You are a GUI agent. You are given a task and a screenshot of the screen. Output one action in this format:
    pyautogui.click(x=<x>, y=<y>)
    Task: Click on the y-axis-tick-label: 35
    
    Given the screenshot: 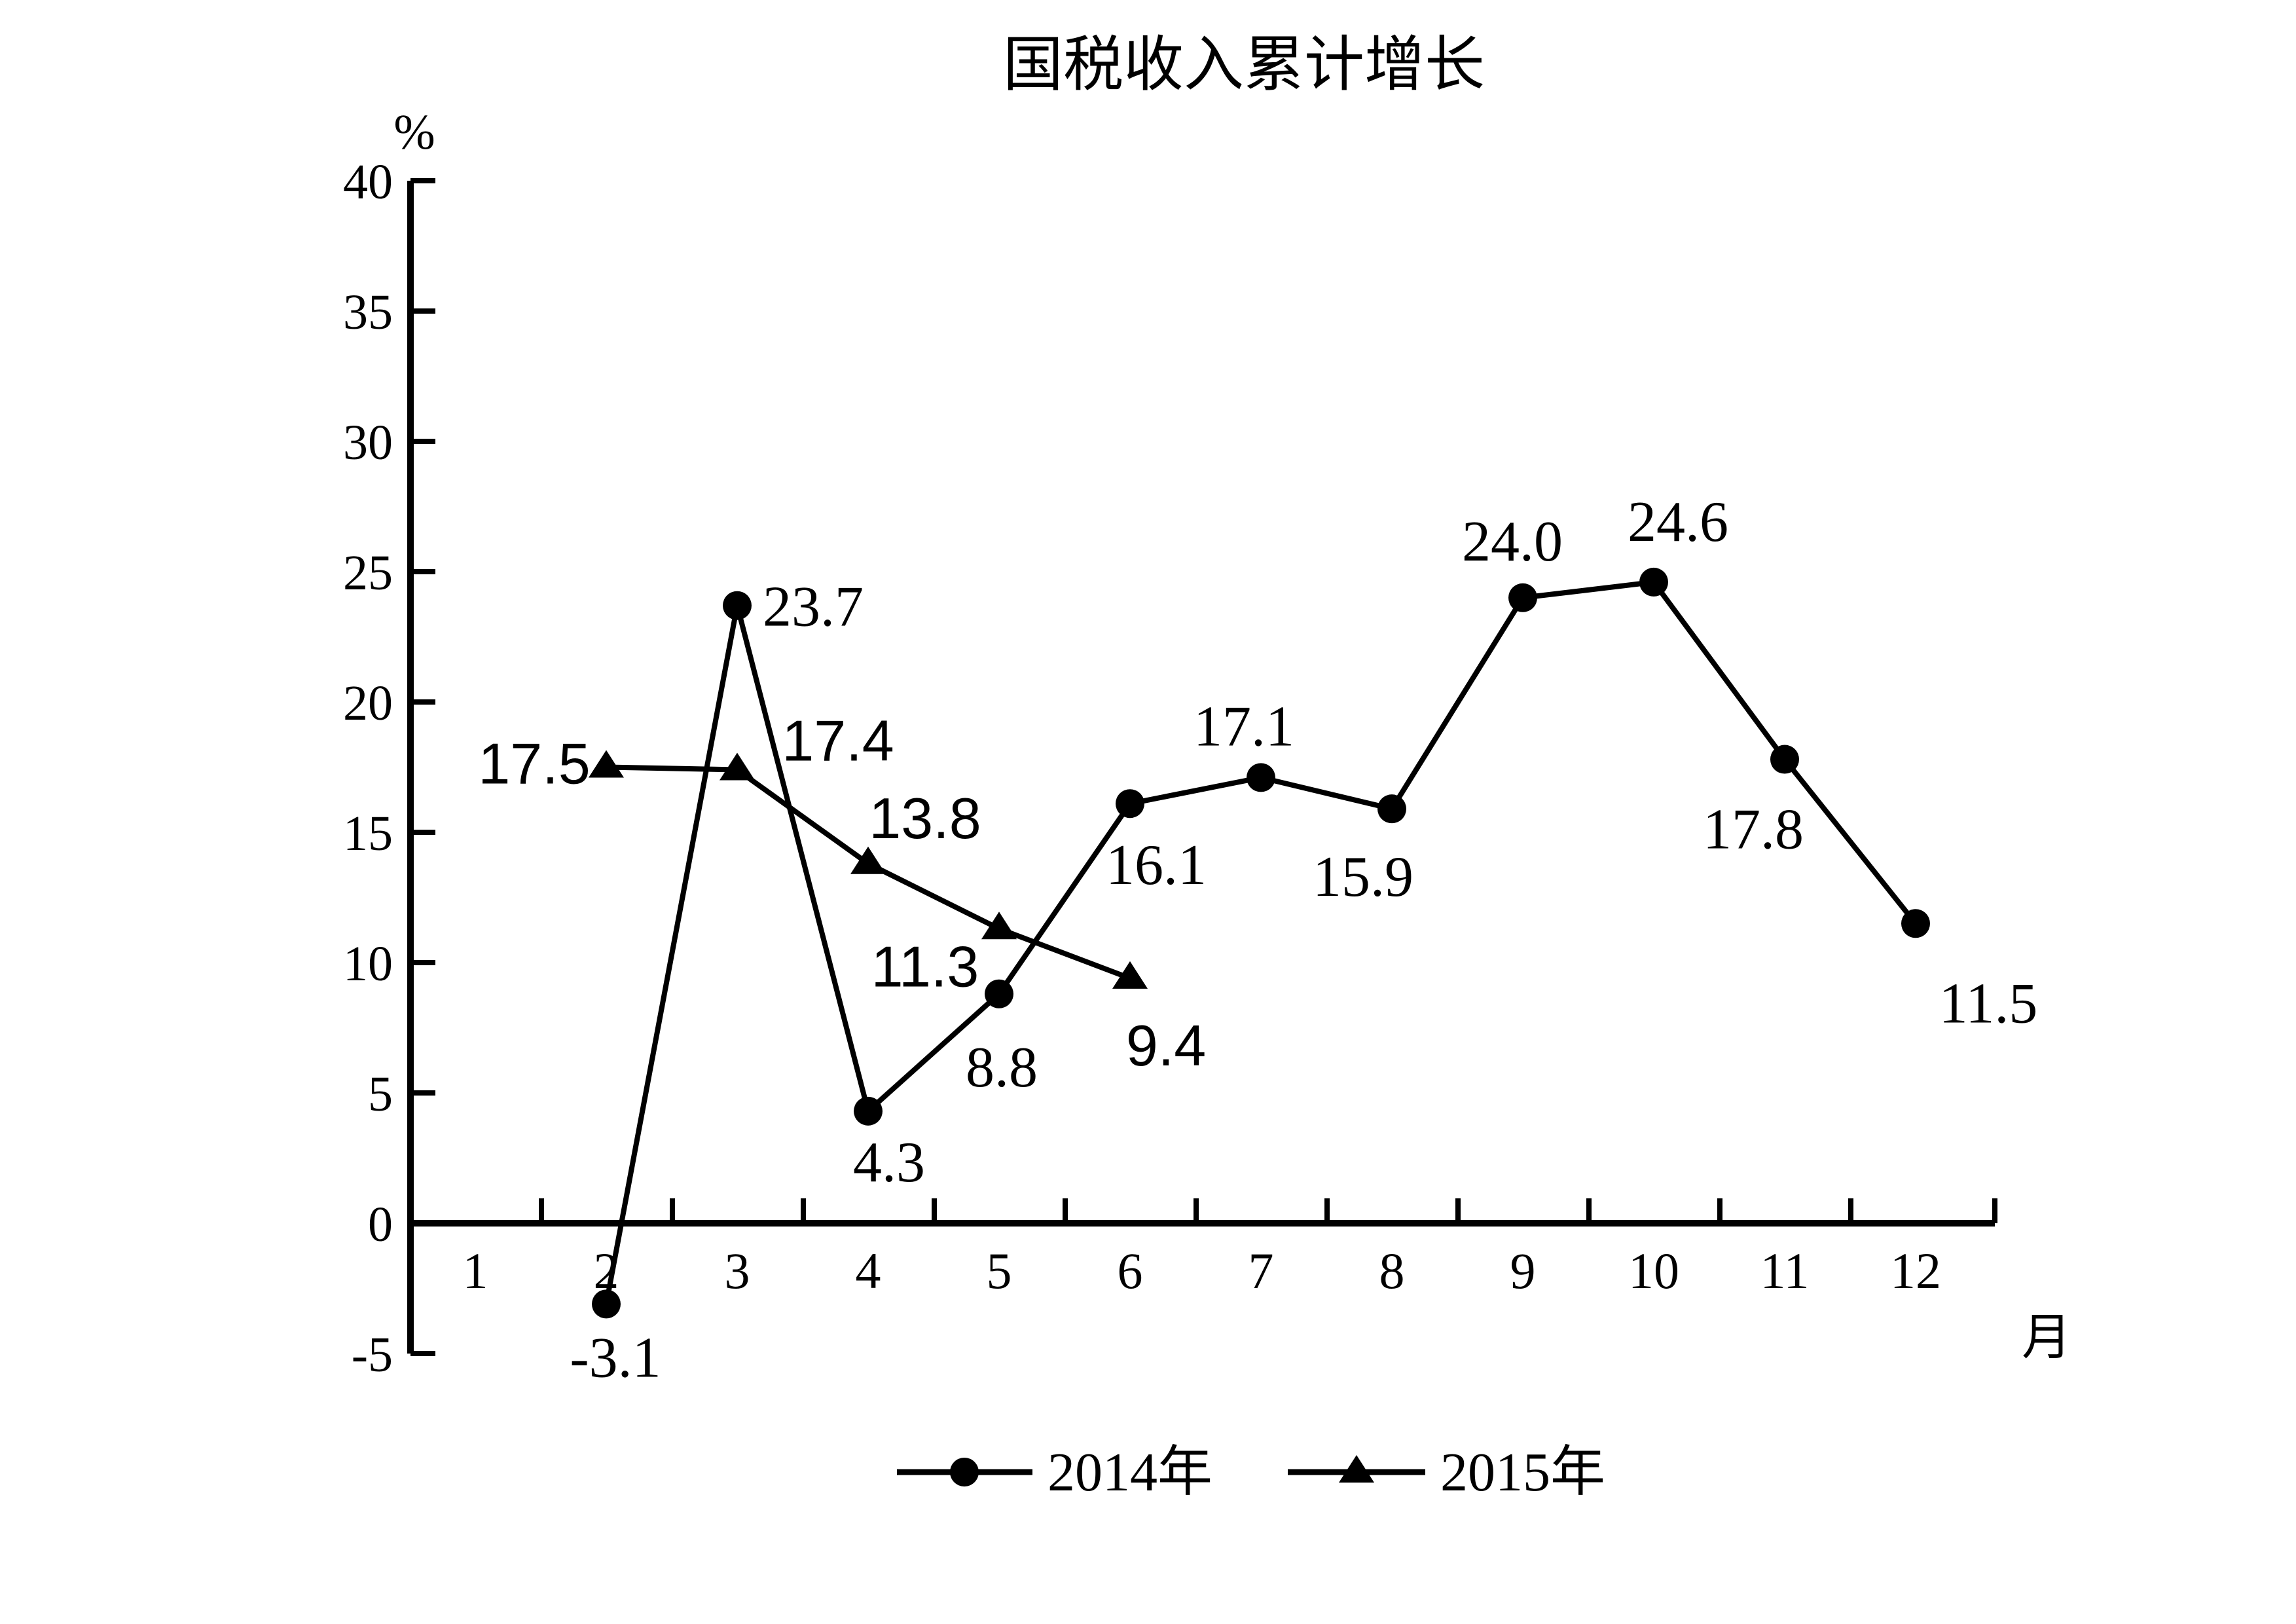 What is the action you would take?
    pyautogui.click(x=368, y=312)
    